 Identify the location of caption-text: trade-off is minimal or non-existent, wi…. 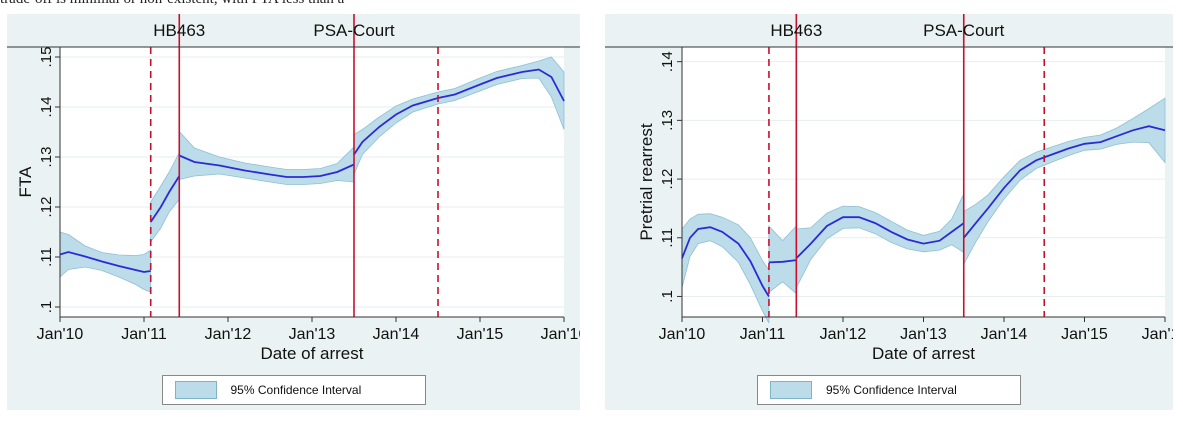
(591, 5).